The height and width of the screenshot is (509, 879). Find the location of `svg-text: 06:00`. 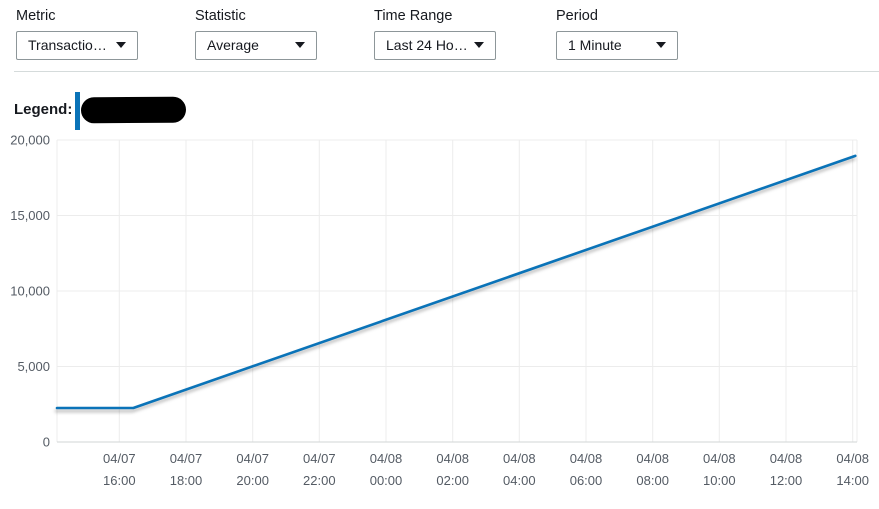

svg-text: 06:00 is located at coordinates (586, 480).